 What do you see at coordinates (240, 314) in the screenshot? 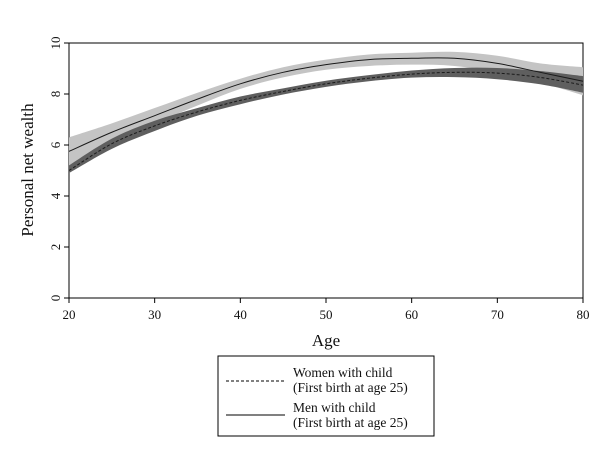
I see `x-tick-label-40: 40` at bounding box center [240, 314].